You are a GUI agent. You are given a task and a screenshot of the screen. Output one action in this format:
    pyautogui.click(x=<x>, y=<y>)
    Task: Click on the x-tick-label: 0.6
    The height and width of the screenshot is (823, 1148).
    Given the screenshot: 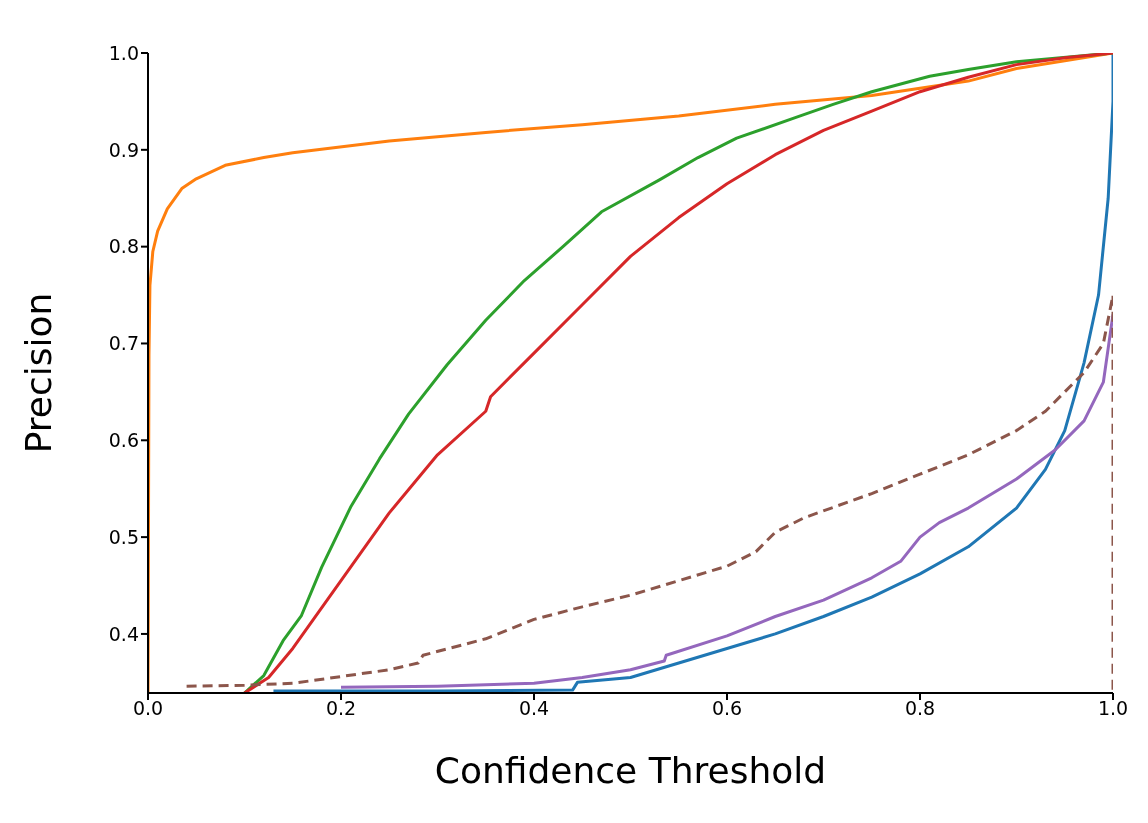 What is the action you would take?
    pyautogui.click(x=727, y=708)
    